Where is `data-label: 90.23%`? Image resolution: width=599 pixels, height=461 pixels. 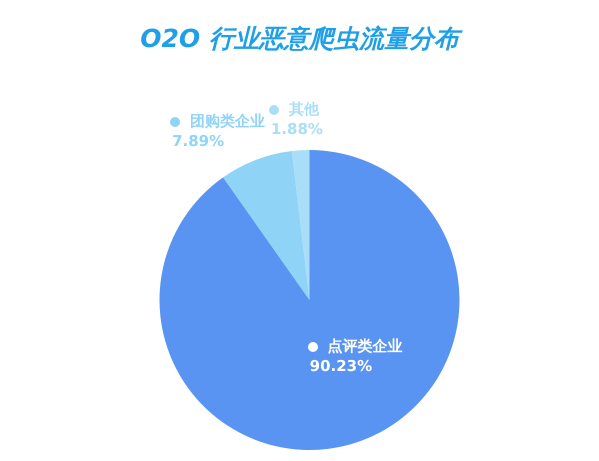 data-label: 90.23% is located at coordinates (341, 366).